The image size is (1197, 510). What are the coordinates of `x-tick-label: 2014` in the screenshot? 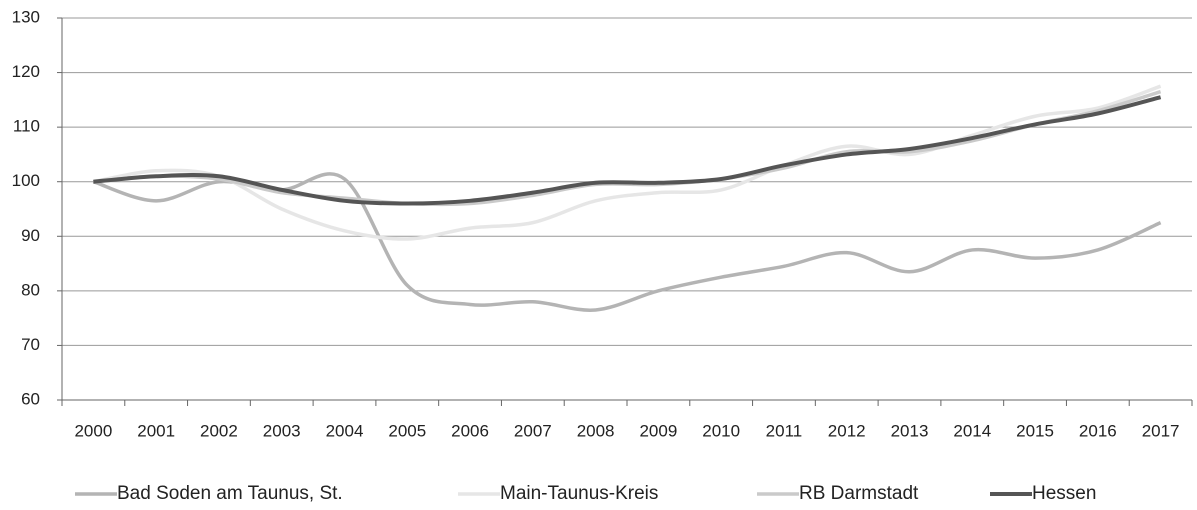 It's located at (972, 430).